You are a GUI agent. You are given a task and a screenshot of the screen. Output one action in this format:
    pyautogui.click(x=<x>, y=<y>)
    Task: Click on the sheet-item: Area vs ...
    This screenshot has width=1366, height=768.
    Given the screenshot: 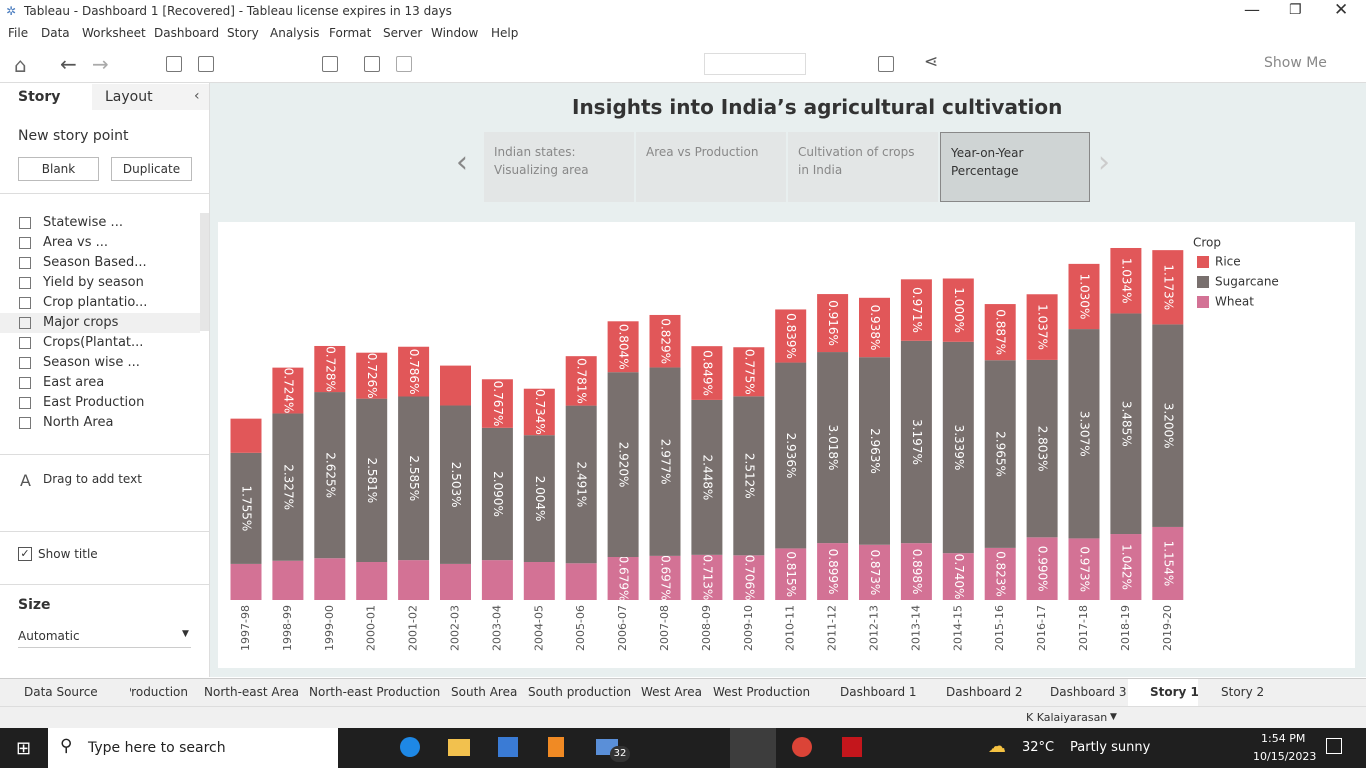 What is the action you would take?
    pyautogui.click(x=76, y=242)
    